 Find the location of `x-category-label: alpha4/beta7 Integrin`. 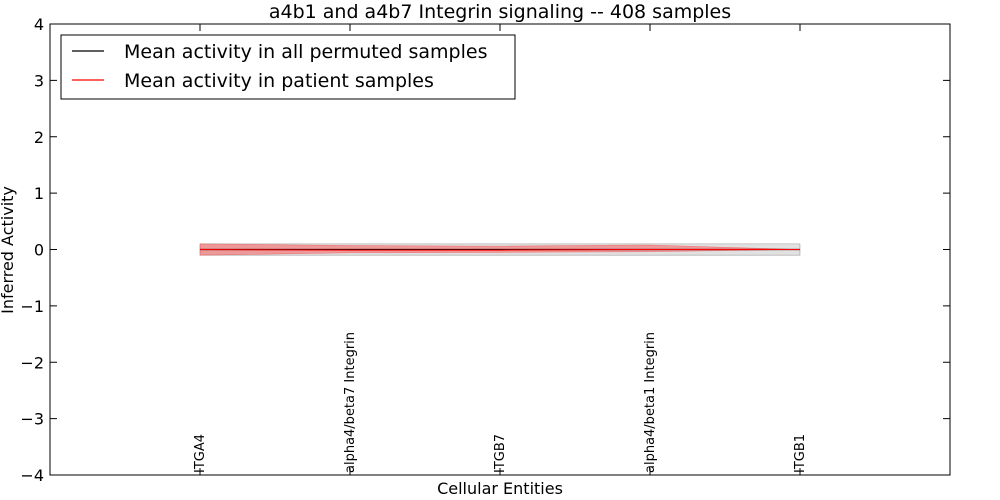

x-category-label: alpha4/beta7 Integrin is located at coordinates (350, 402).